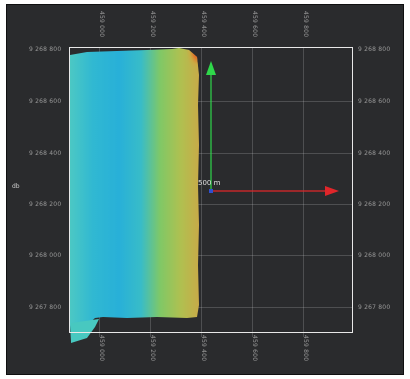 This screenshot has width=410, height=379. Describe the element at coordinates (374, 255) in the screenshot. I see `right-coordinate-label: 9 268 000` at that location.